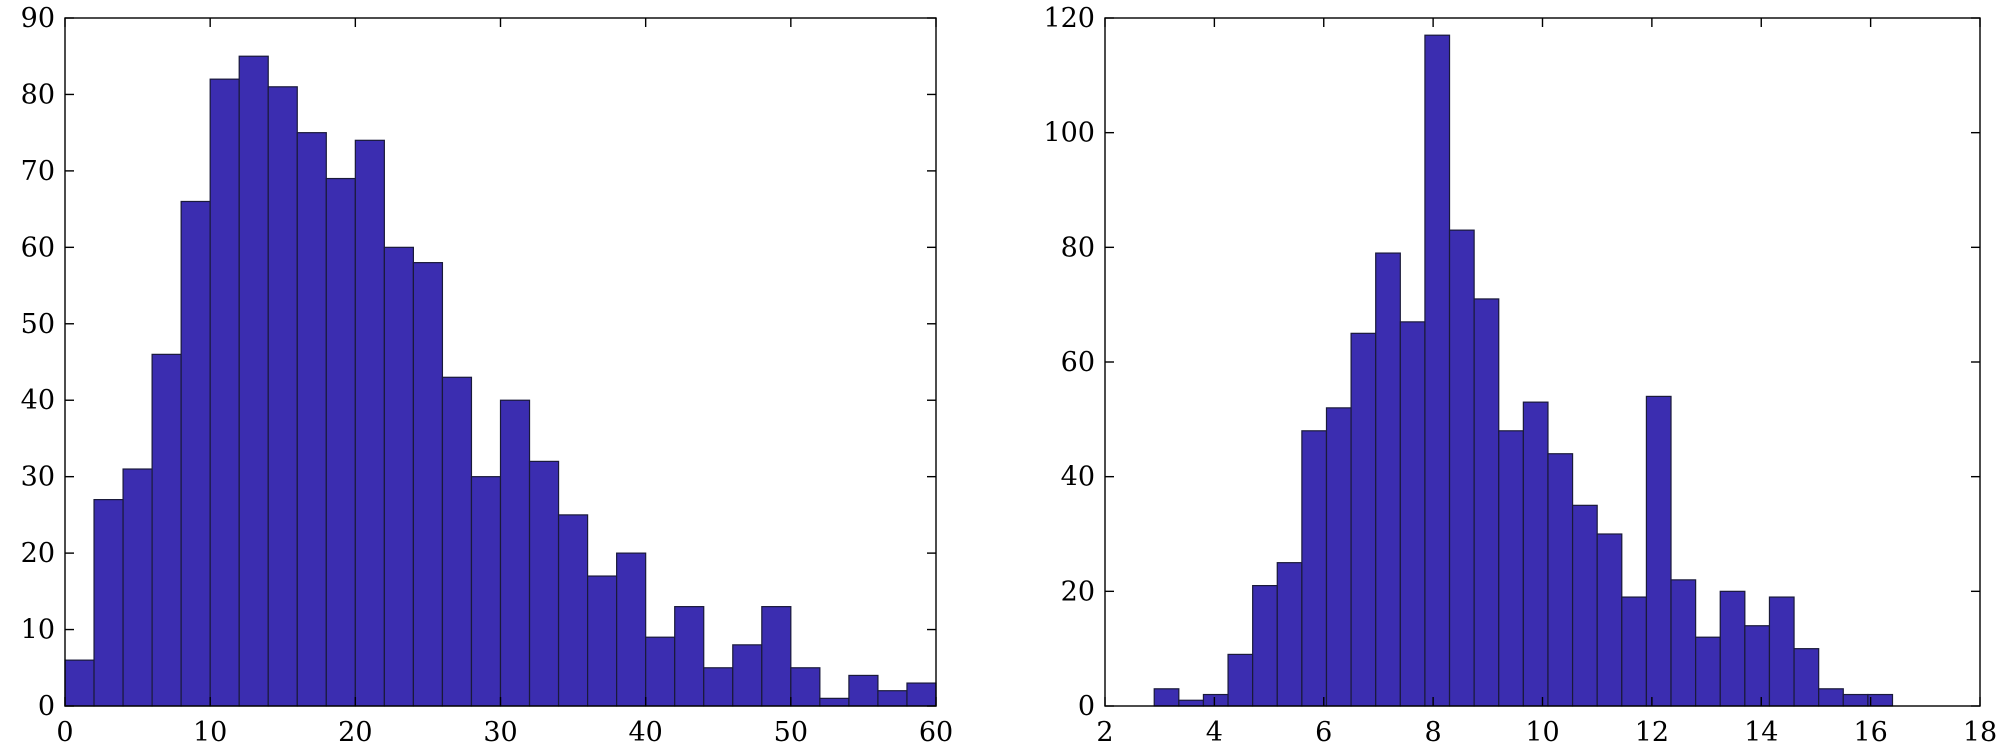 This screenshot has width=2000, height=754. Describe the element at coordinates (645, 732) in the screenshot. I see `x-tick-label: 40` at that location.